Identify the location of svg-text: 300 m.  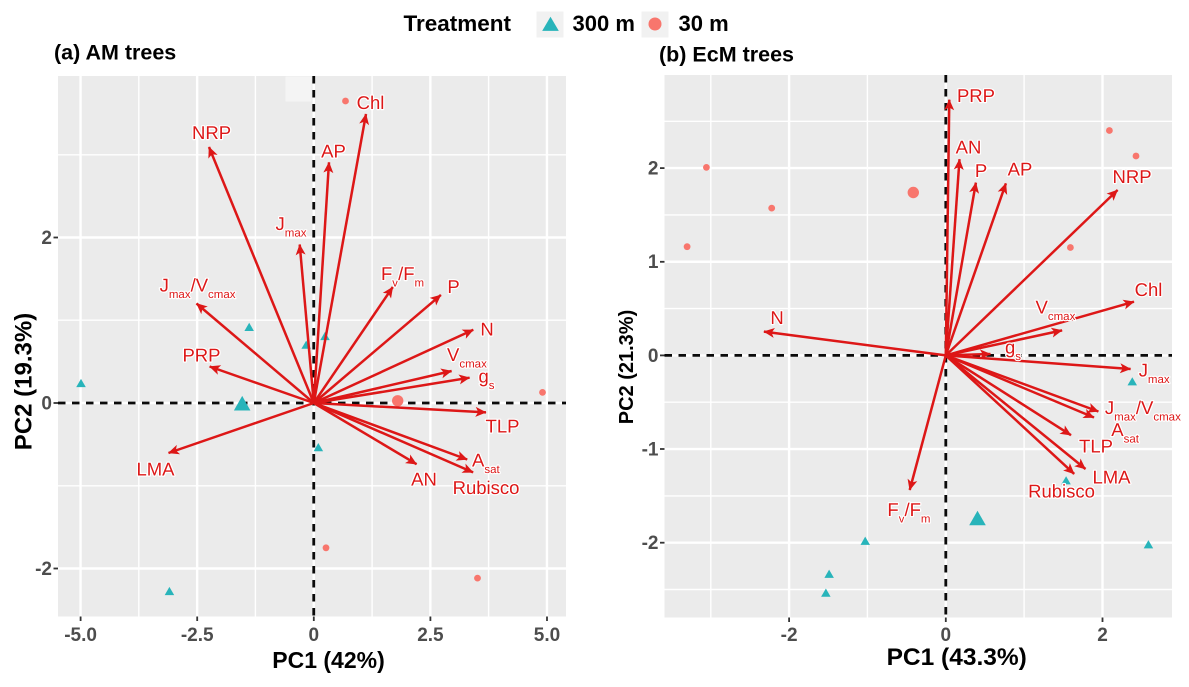
(604, 23).